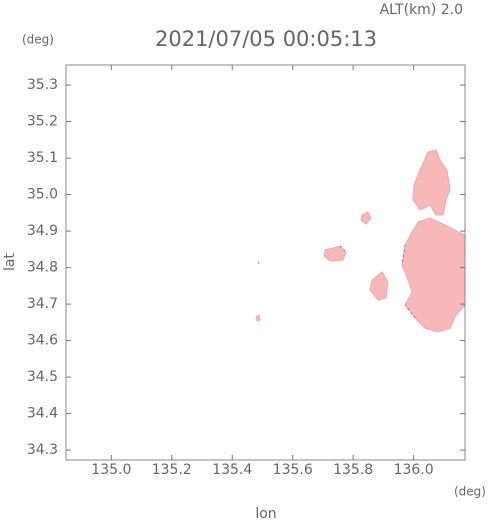 This screenshot has height=521, width=491. What do you see at coordinates (265, 513) in the screenshot?
I see `x-axis-label: lon` at bounding box center [265, 513].